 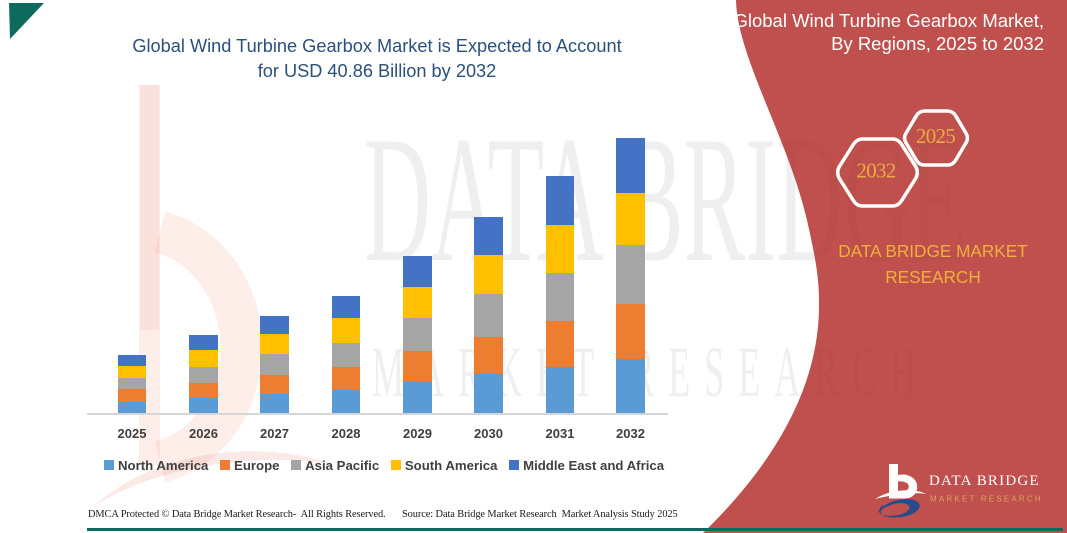 What do you see at coordinates (984, 481) in the screenshot?
I see `svg-text: DATA BRIDGE` at bounding box center [984, 481].